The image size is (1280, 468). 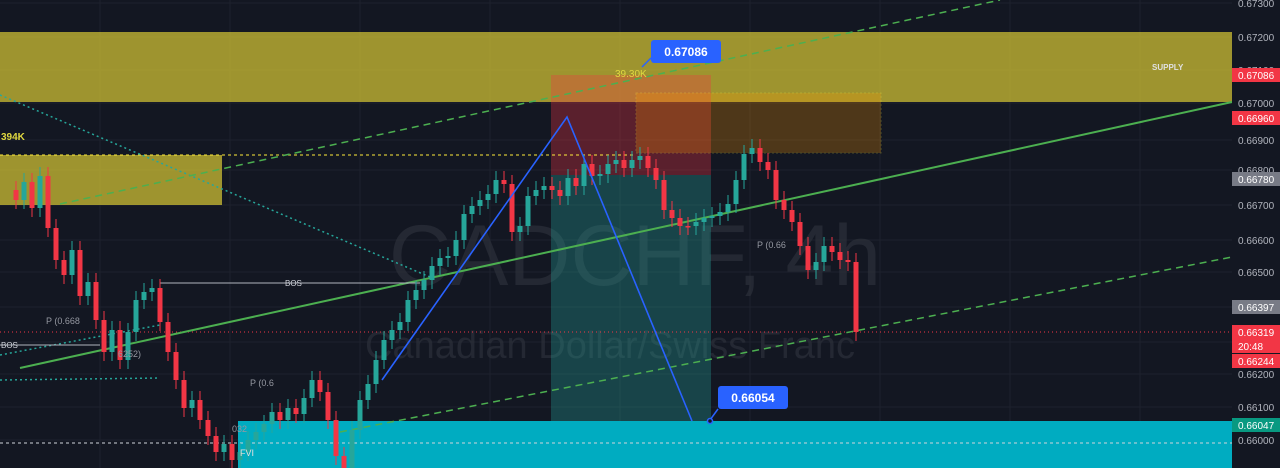 I want to click on price-tick: 0.66200, so click(x=1256, y=375).